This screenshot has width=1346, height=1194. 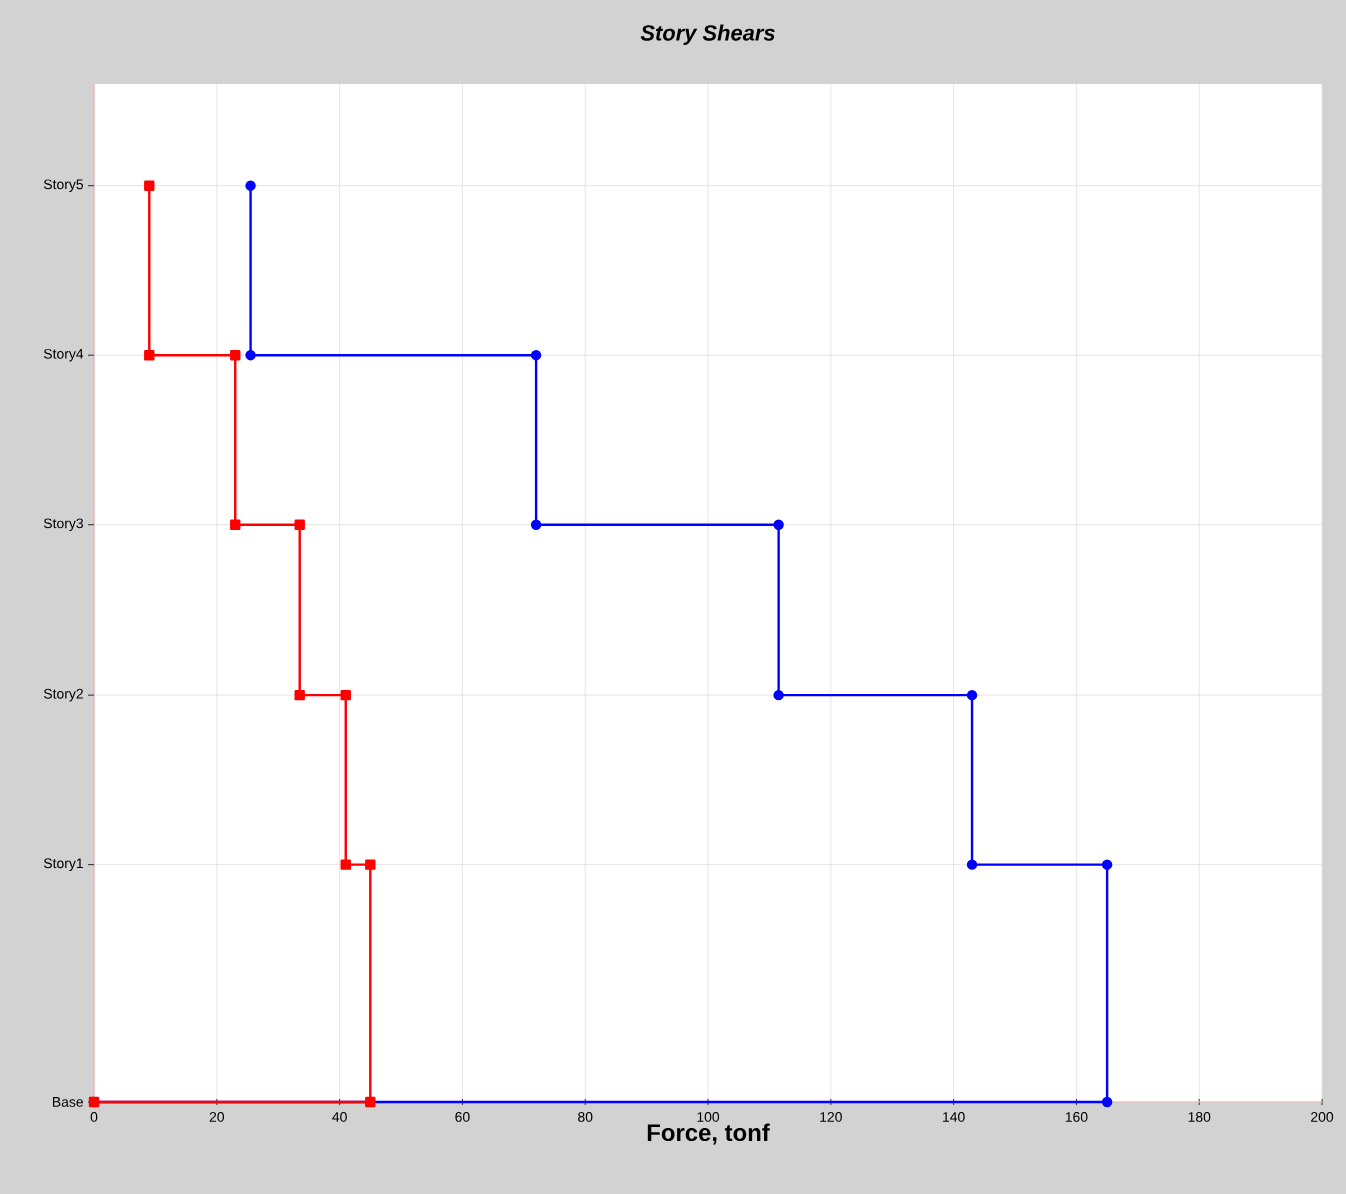 I want to click on x-axis-title: Force, tonf, so click(x=708, y=1134).